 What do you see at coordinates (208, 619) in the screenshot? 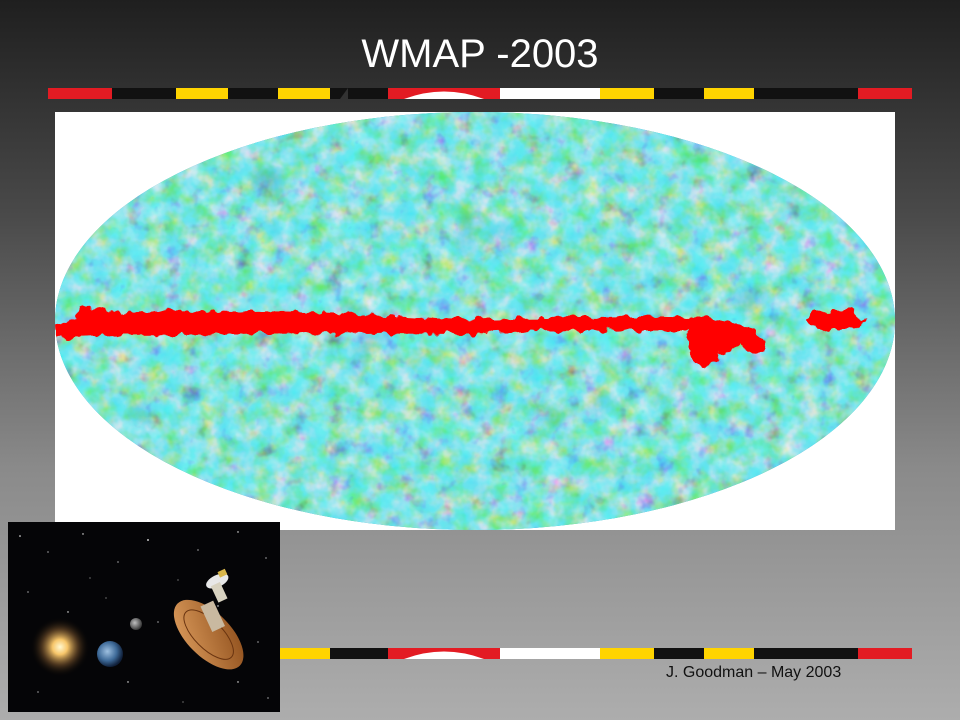
I see `satellite-icon` at bounding box center [208, 619].